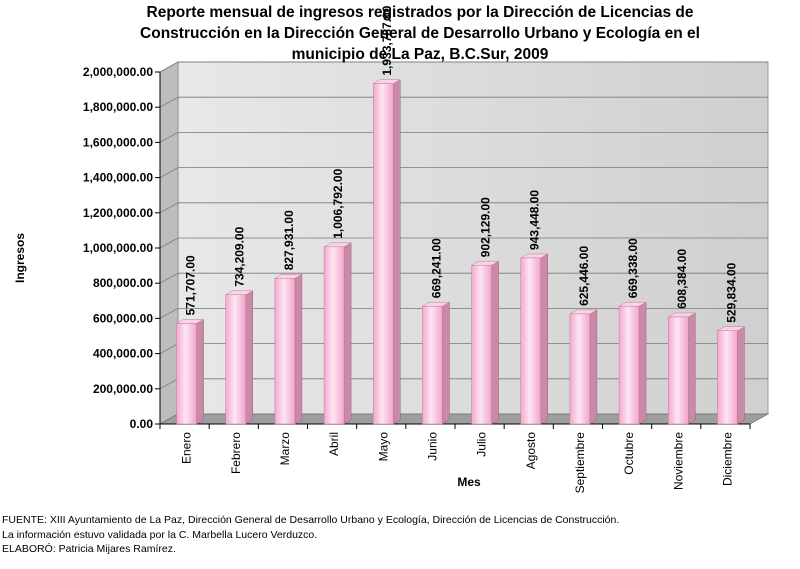 Image resolution: width=800 pixels, height=569 pixels. I want to click on x-tick-label: Julio, so click(482, 444).